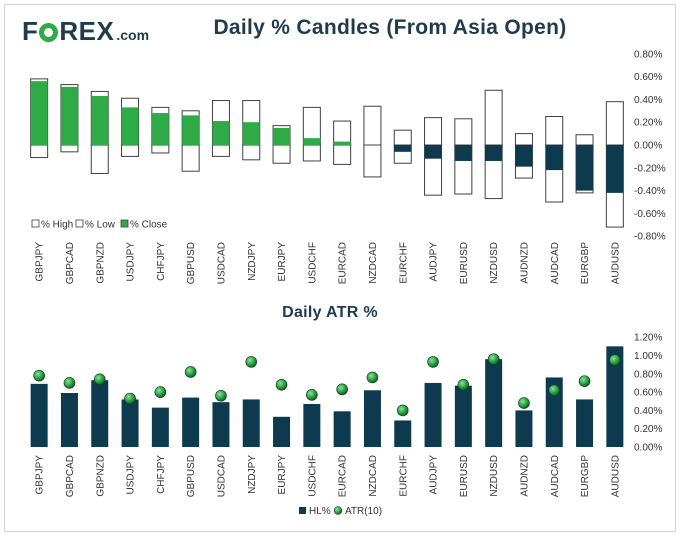 The height and width of the screenshot is (536, 680). What do you see at coordinates (648, 374) in the screenshot?
I see `atr-y-tick: 0.80%` at bounding box center [648, 374].